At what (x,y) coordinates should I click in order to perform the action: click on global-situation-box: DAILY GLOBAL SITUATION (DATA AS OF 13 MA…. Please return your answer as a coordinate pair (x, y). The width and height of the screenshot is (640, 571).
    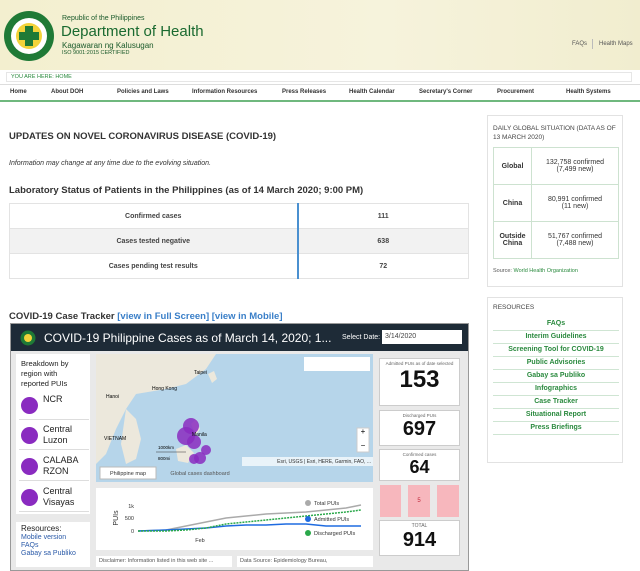
    Looking at the image, I should click on (555, 201).